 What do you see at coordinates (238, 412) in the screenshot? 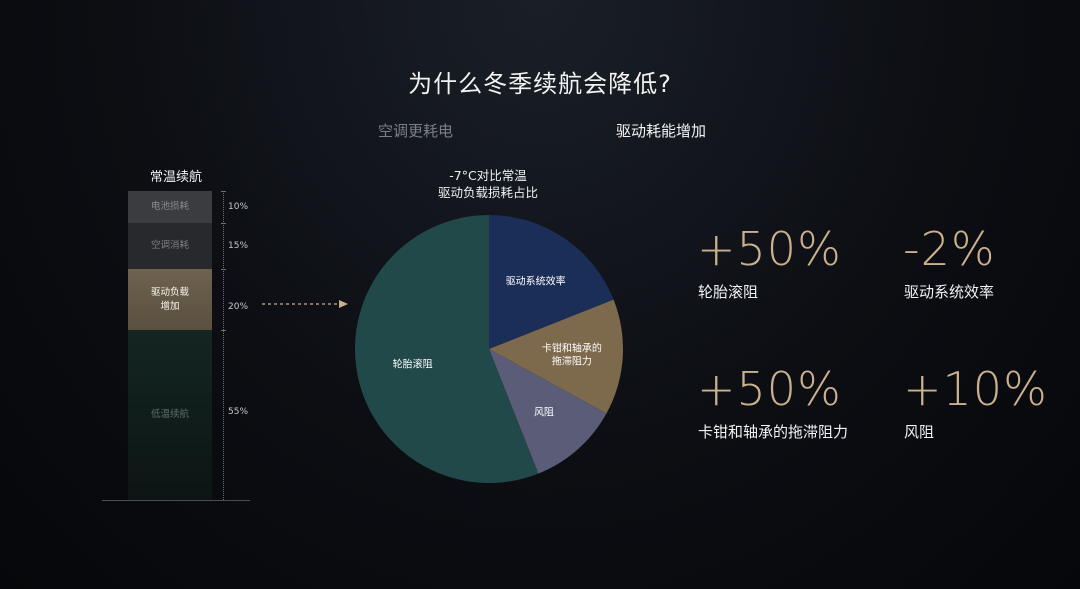
I see `percent-label: 55%` at bounding box center [238, 412].